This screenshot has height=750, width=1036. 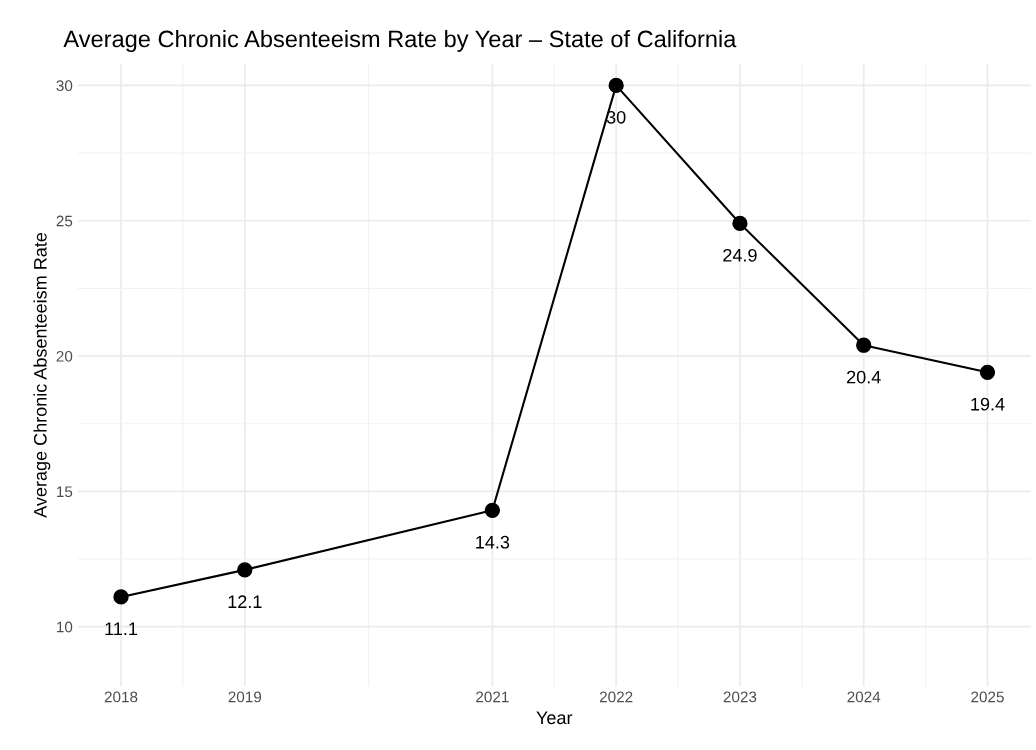 I want to click on x-axis-title: Year, so click(x=554, y=718).